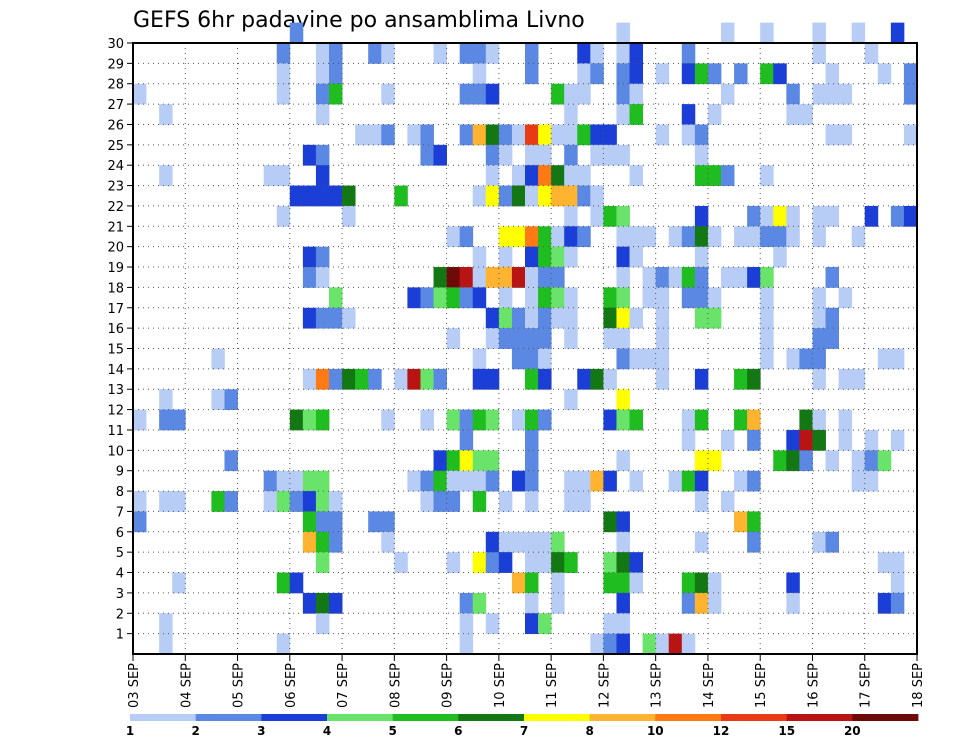 The image size is (960, 742). Describe the element at coordinates (120, 594) in the screenshot. I see `y-tick-label: 3` at that location.